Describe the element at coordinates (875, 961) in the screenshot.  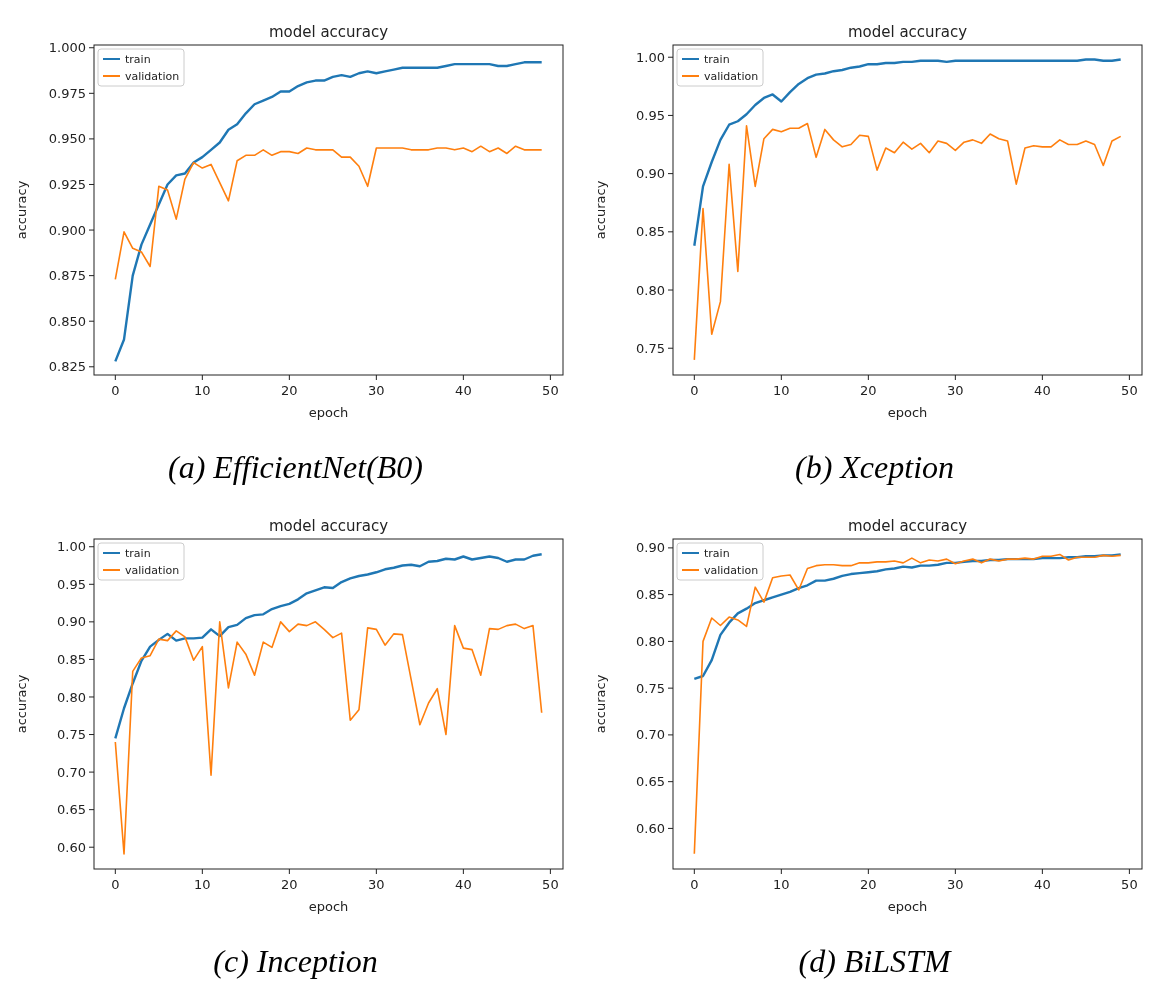
I see `text: (d) BiLSTM` at that location.